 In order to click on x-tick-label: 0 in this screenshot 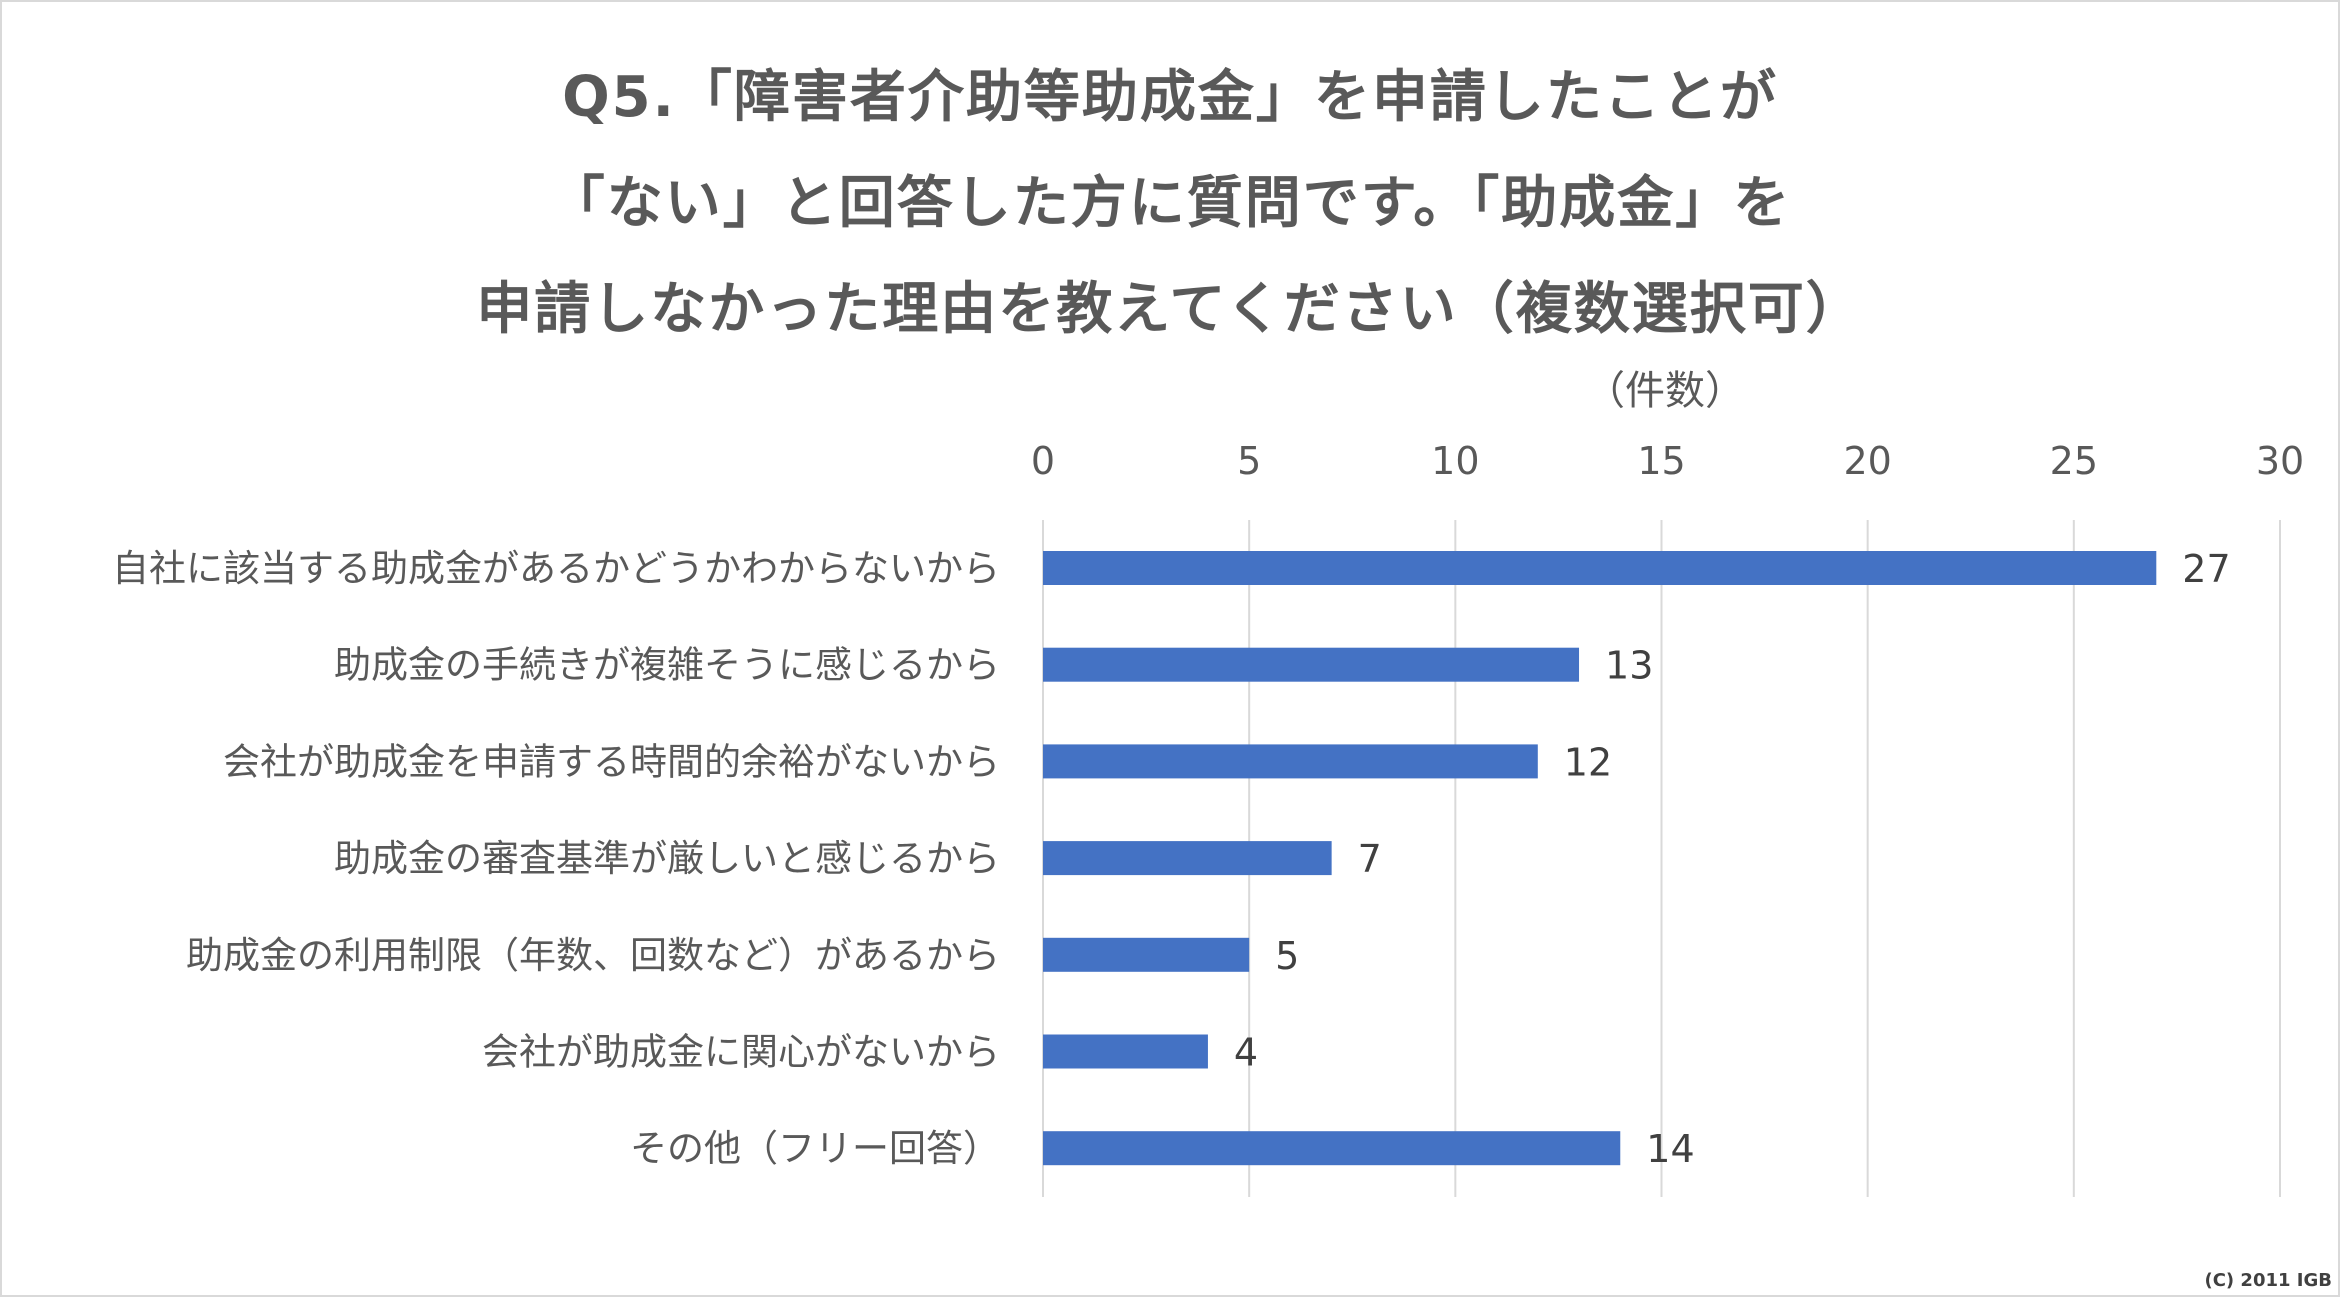, I will do `click(1043, 461)`.